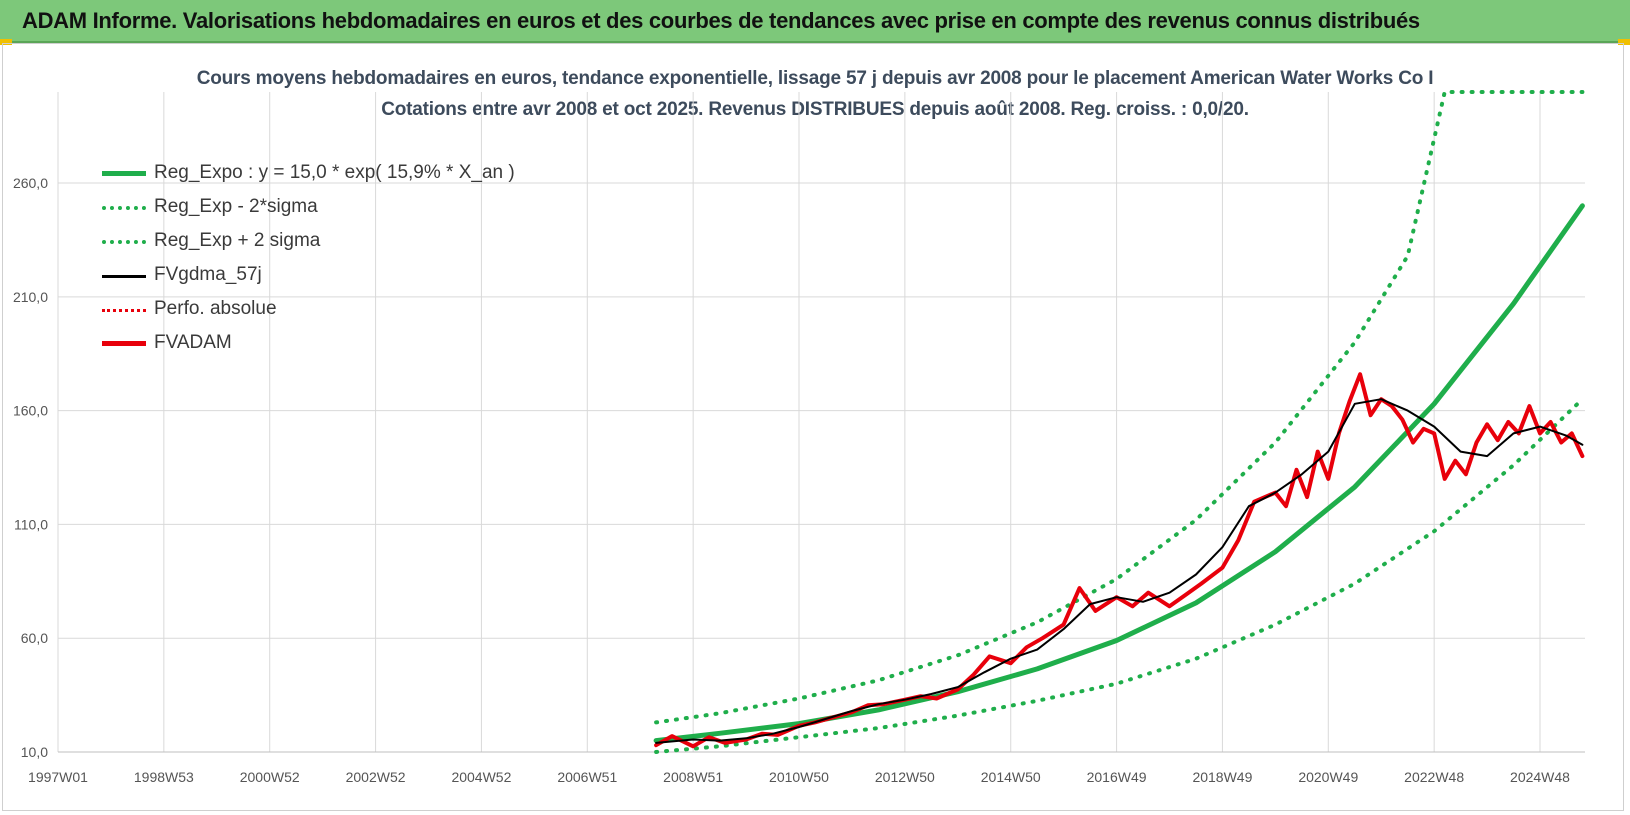 Image resolution: width=1630 pixels, height=815 pixels. I want to click on x-tick-label: 2010W50, so click(799, 777).